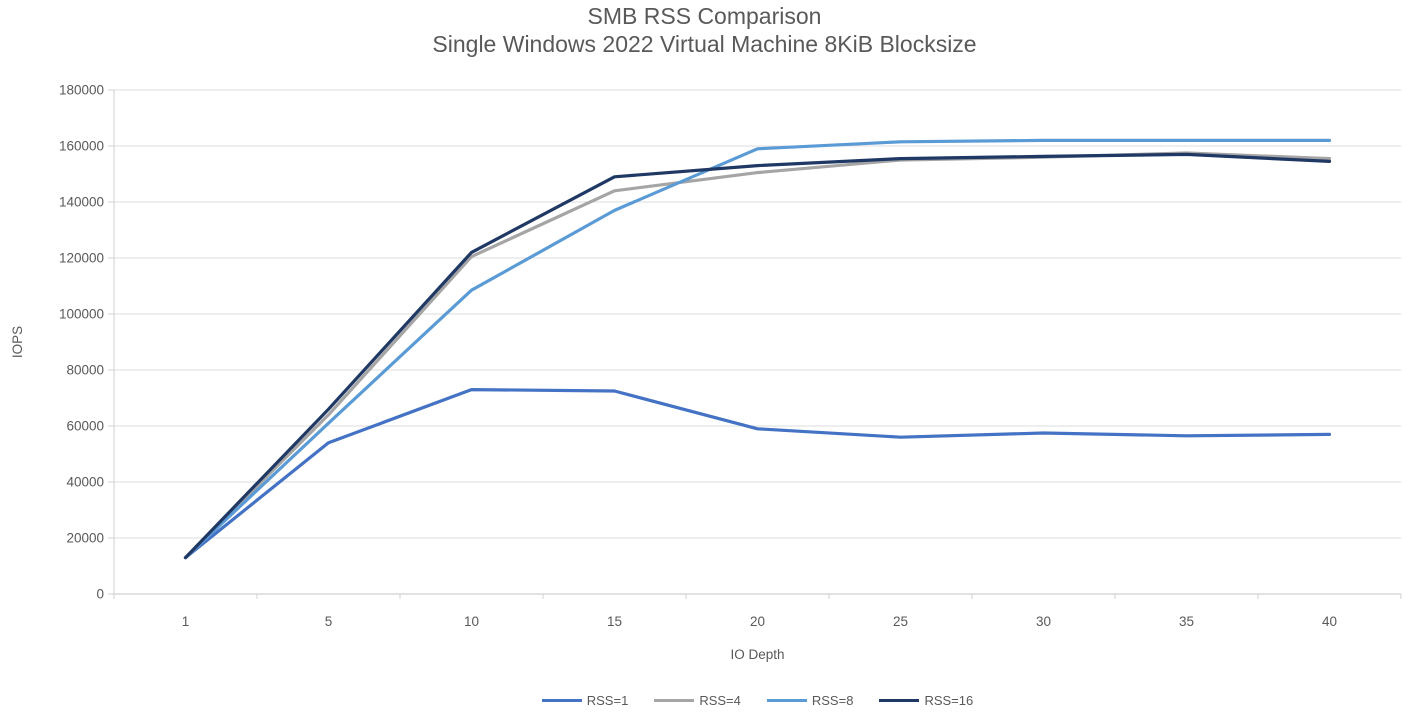 This screenshot has width=1409, height=724. I want to click on legend-label-rss-8: RSS=8, so click(832, 700).